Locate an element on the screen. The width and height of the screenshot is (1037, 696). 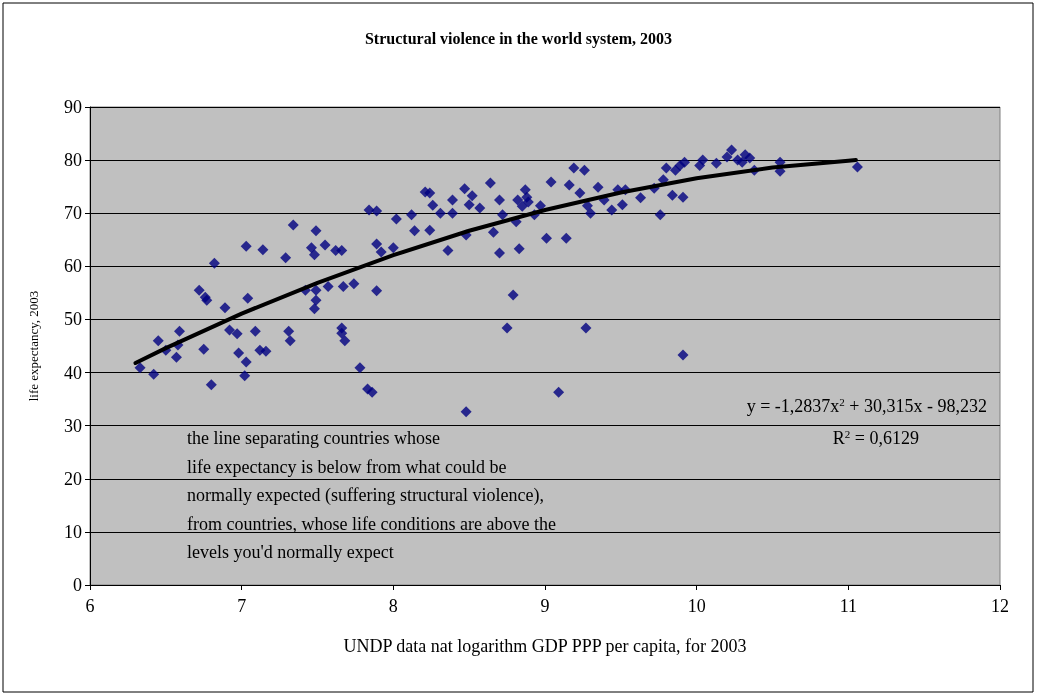
x-tick-label: 11 is located at coordinates (848, 606).